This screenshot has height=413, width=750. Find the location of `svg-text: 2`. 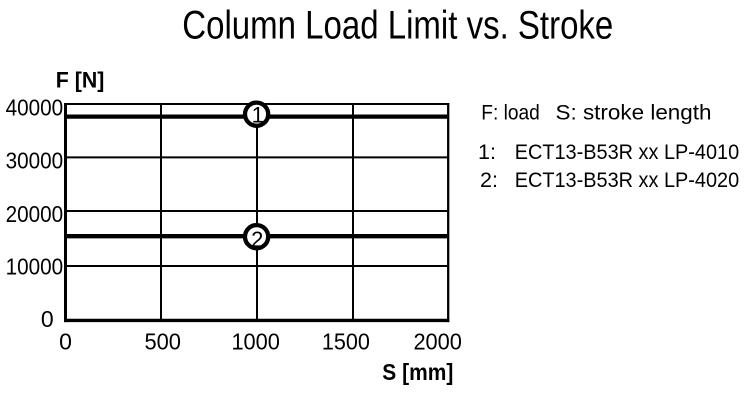

svg-text: 2 is located at coordinates (257, 239).